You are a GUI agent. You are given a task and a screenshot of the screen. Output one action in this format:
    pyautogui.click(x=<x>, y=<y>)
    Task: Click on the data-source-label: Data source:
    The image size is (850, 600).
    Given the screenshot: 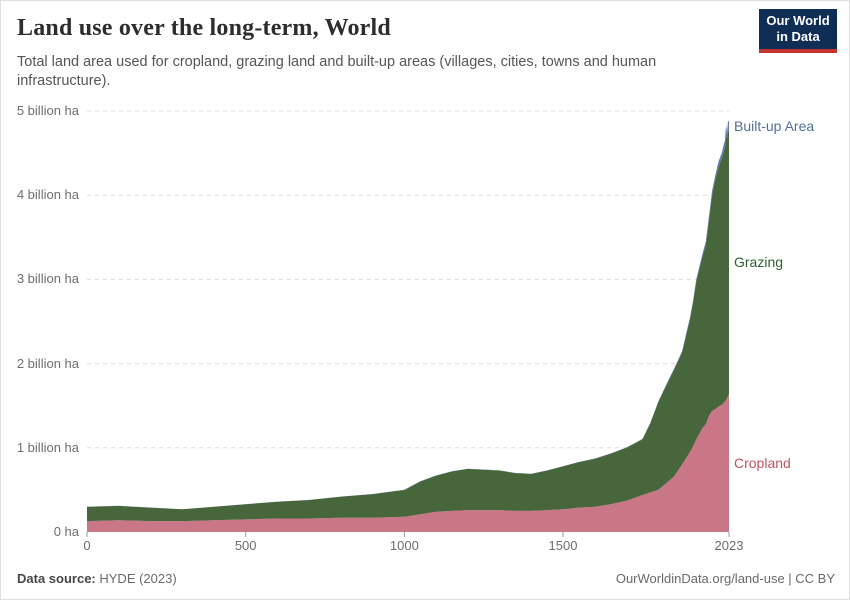 What is the action you would take?
    pyautogui.click(x=56, y=578)
    